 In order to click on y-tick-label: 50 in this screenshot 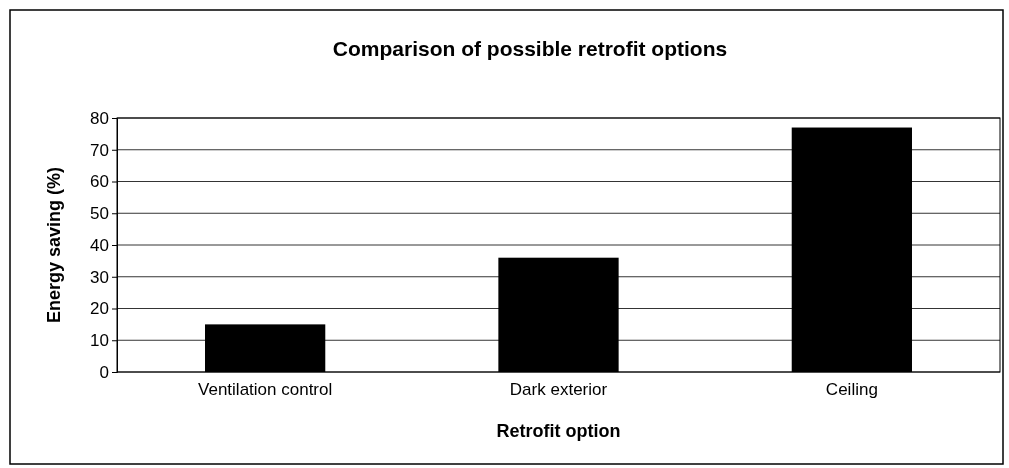, I will do `click(99, 214)`.